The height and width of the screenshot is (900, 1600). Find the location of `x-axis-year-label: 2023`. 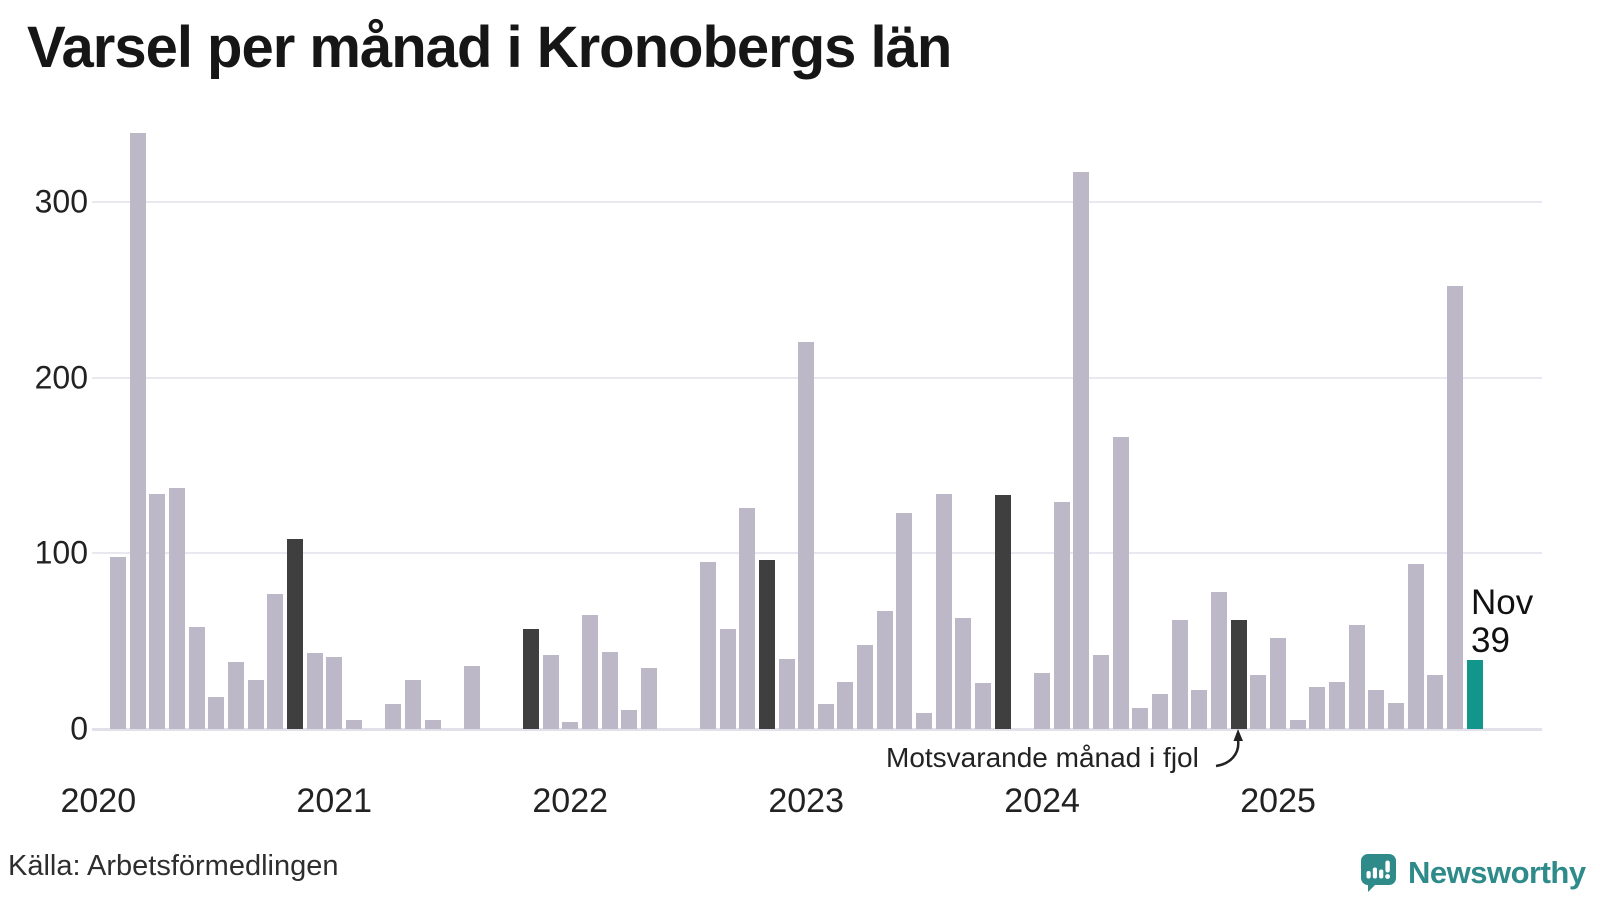

x-axis-year-label: 2023 is located at coordinates (806, 801).